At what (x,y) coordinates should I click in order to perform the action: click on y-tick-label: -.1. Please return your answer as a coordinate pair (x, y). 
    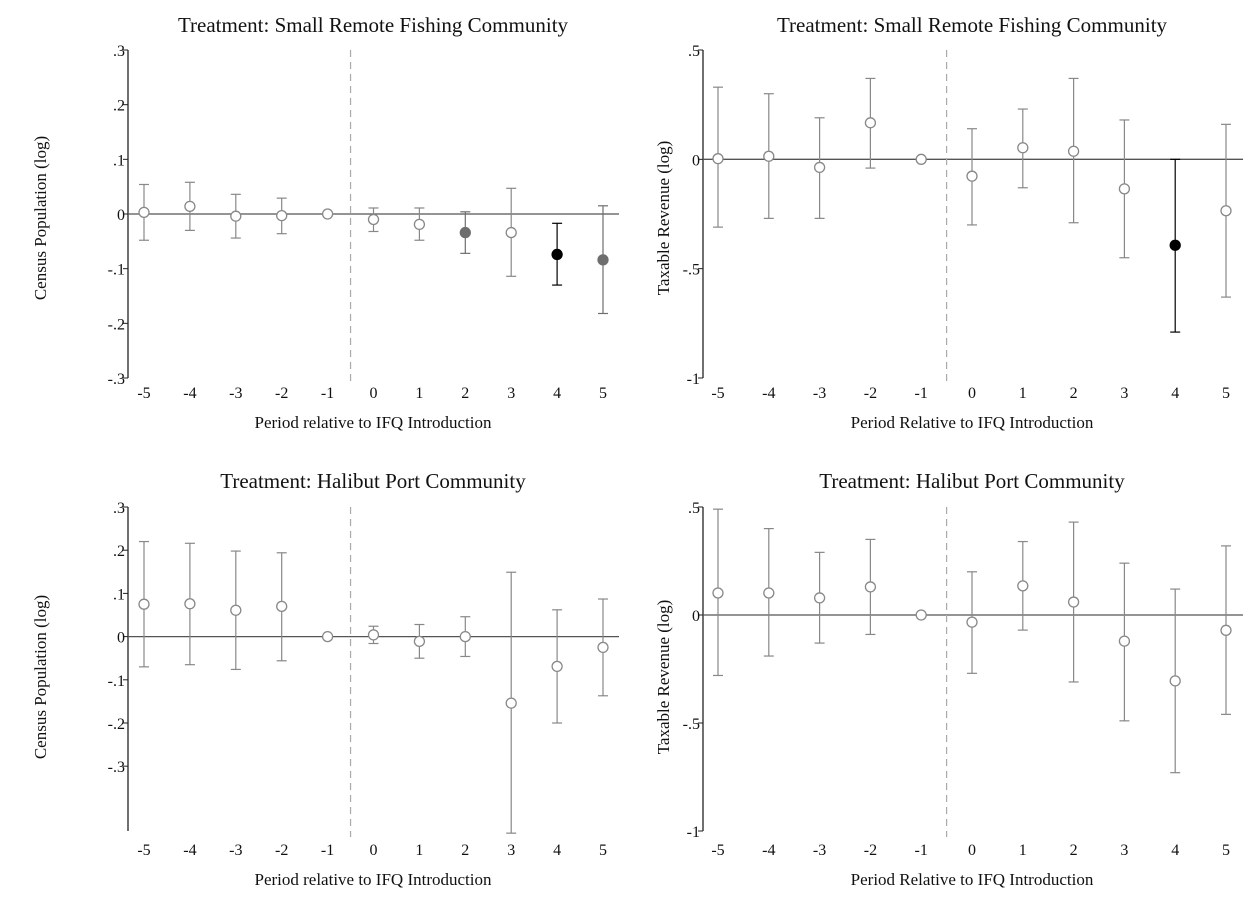
    Looking at the image, I should click on (116, 681).